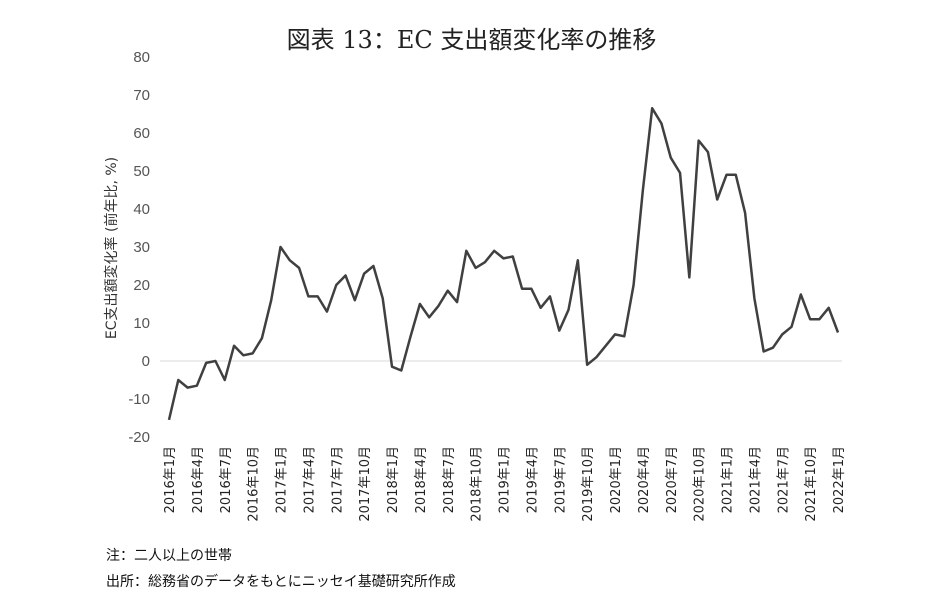  What do you see at coordinates (421, 479) in the screenshot?
I see `x-tick-label: 2018年4月` at bounding box center [421, 479].